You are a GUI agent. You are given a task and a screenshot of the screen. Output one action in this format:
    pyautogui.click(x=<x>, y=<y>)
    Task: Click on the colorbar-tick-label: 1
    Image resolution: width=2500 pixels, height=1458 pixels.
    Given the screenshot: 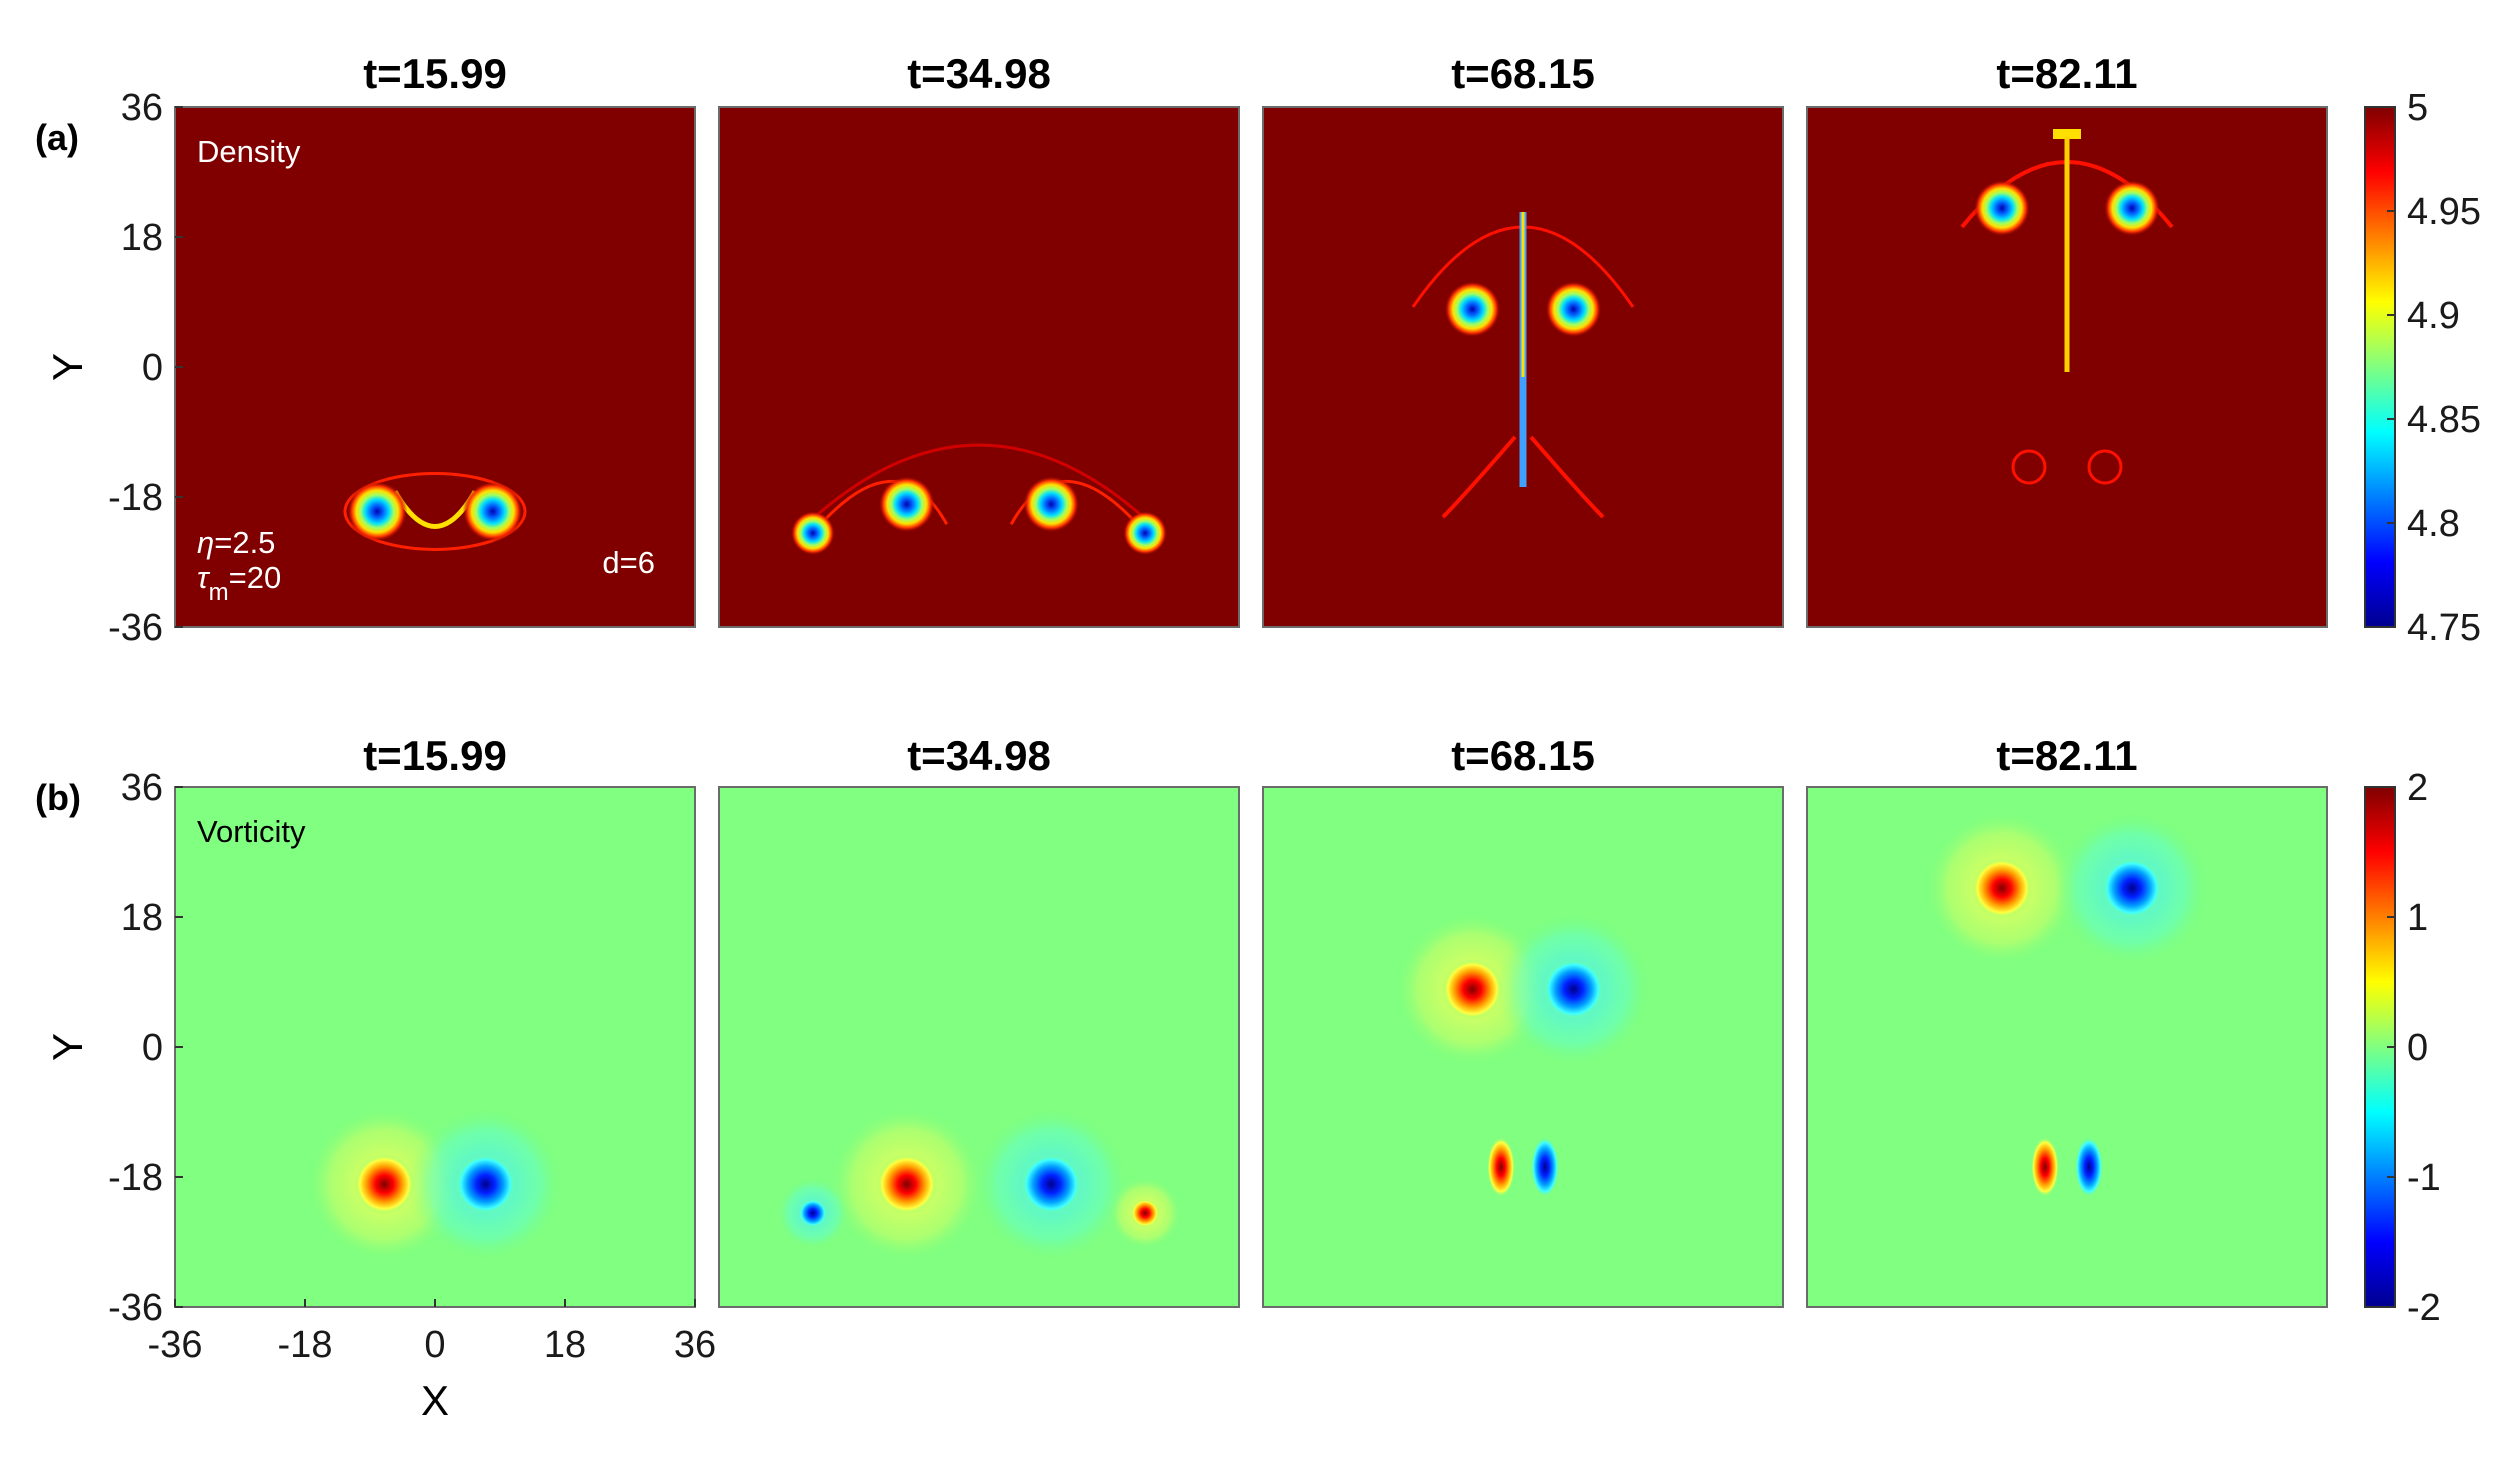 What is the action you would take?
    pyautogui.click(x=2417, y=918)
    